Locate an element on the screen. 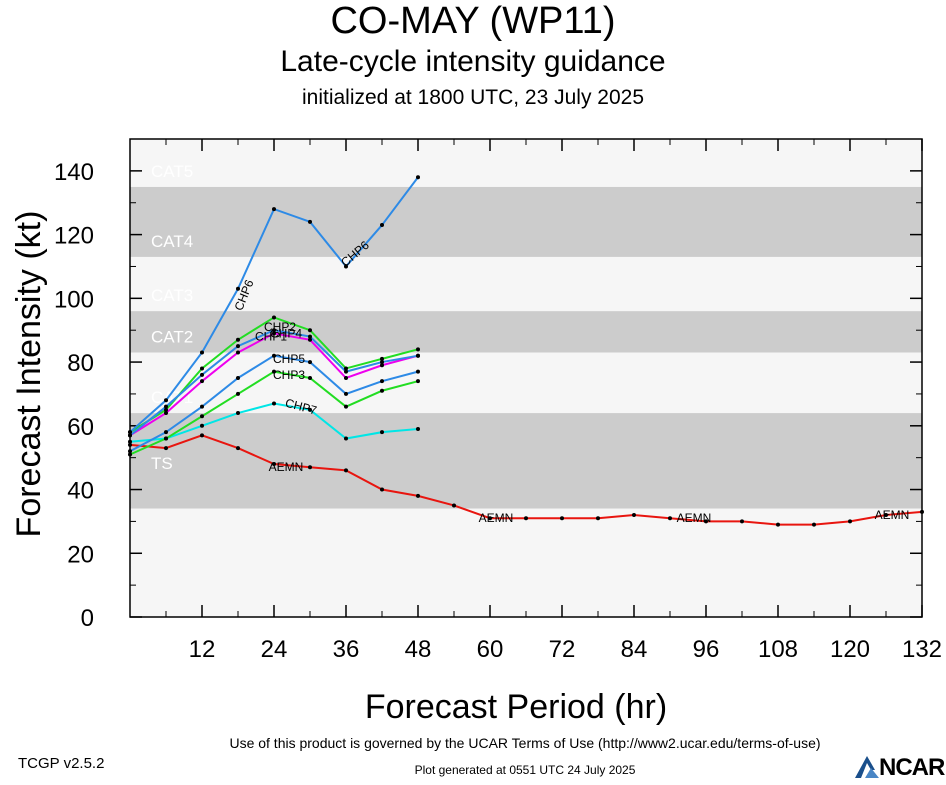 The width and height of the screenshot is (946, 785). band-label-cat4: CAT4 is located at coordinates (172, 241).